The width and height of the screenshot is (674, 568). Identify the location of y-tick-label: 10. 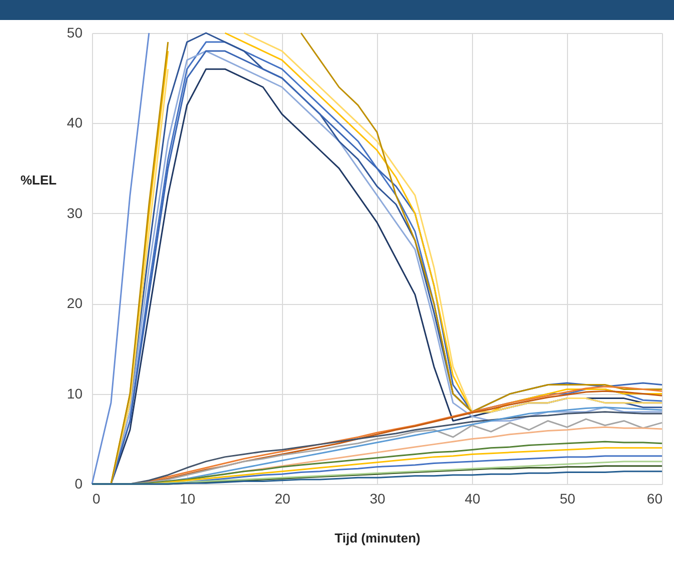
(74, 393).